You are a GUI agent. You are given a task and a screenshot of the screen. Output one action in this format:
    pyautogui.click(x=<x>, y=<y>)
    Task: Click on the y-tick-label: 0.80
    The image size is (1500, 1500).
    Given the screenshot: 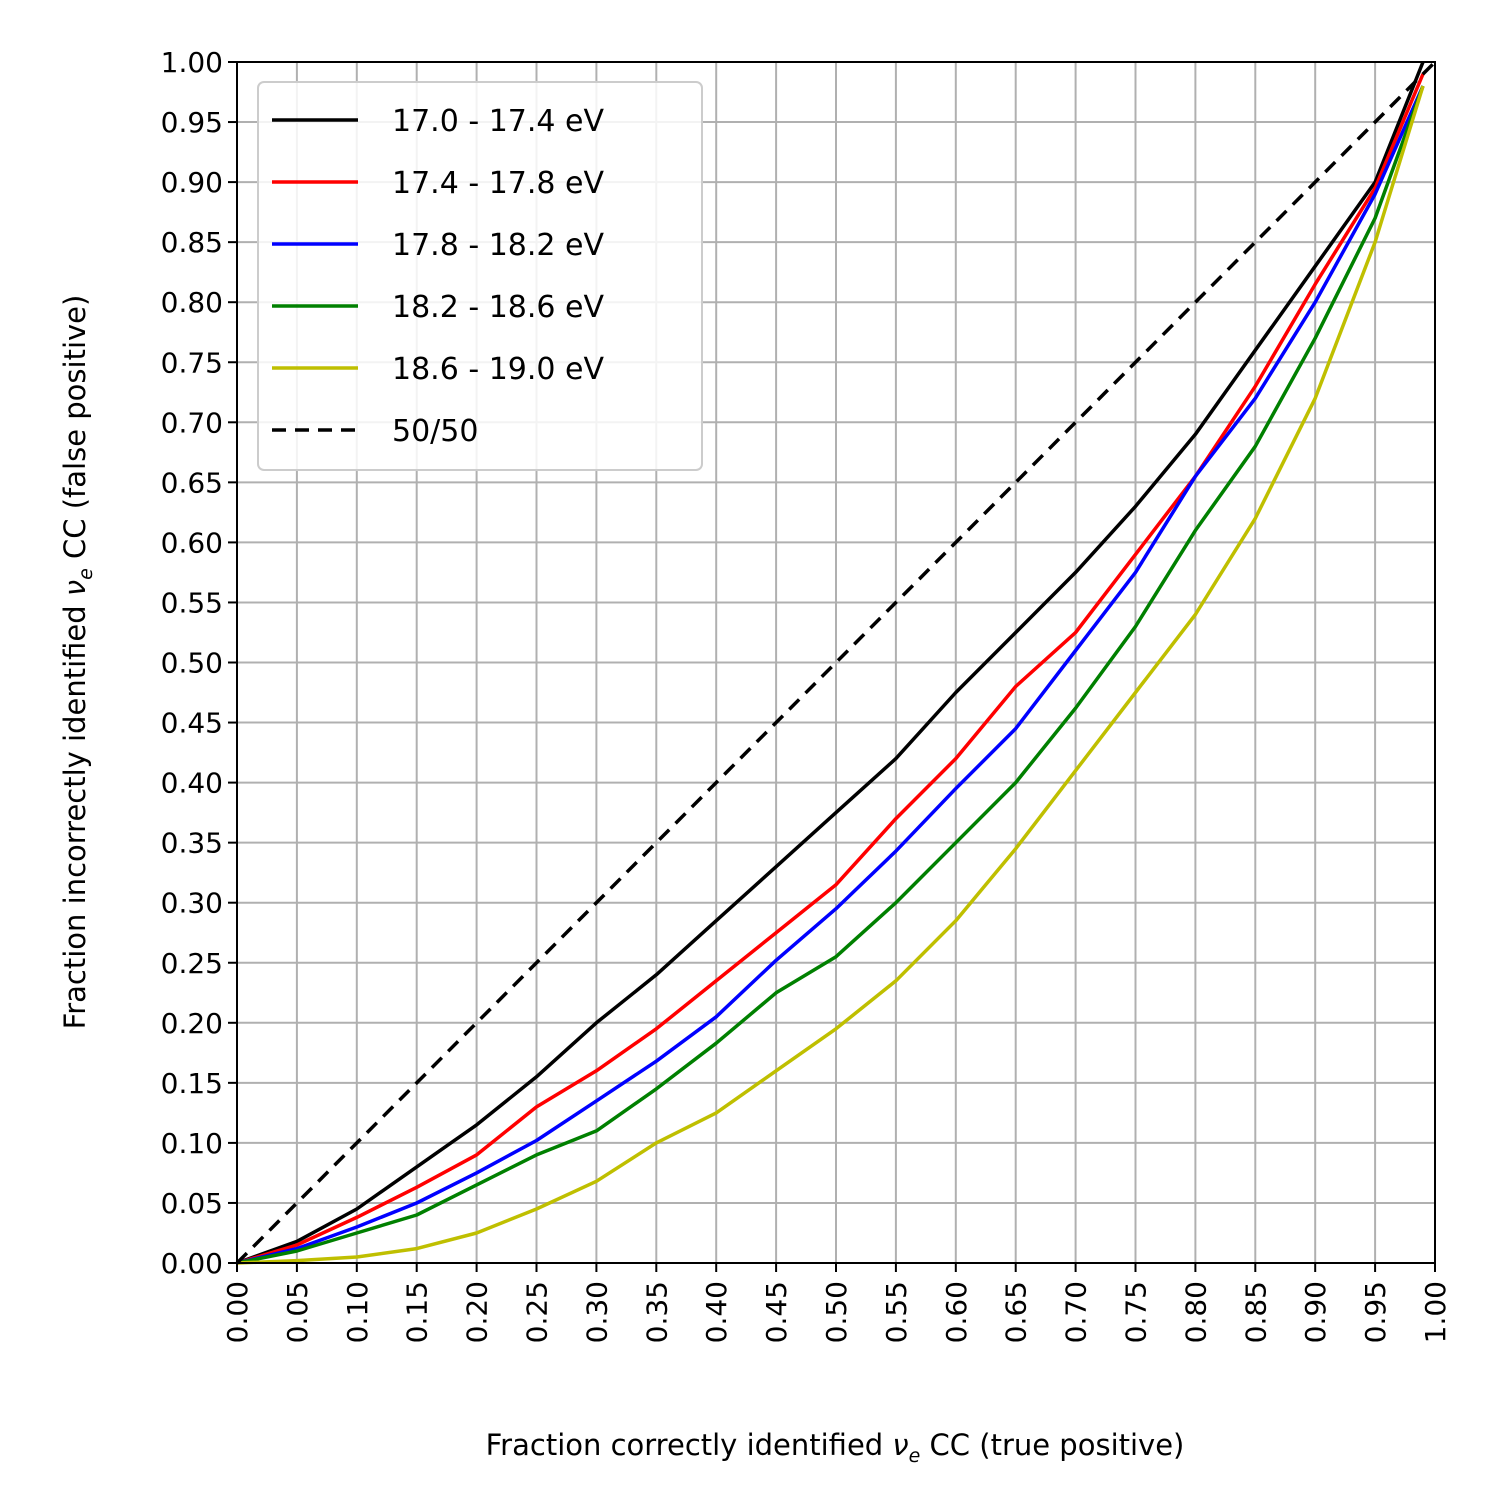 What is the action you would take?
    pyautogui.click(x=192, y=302)
    